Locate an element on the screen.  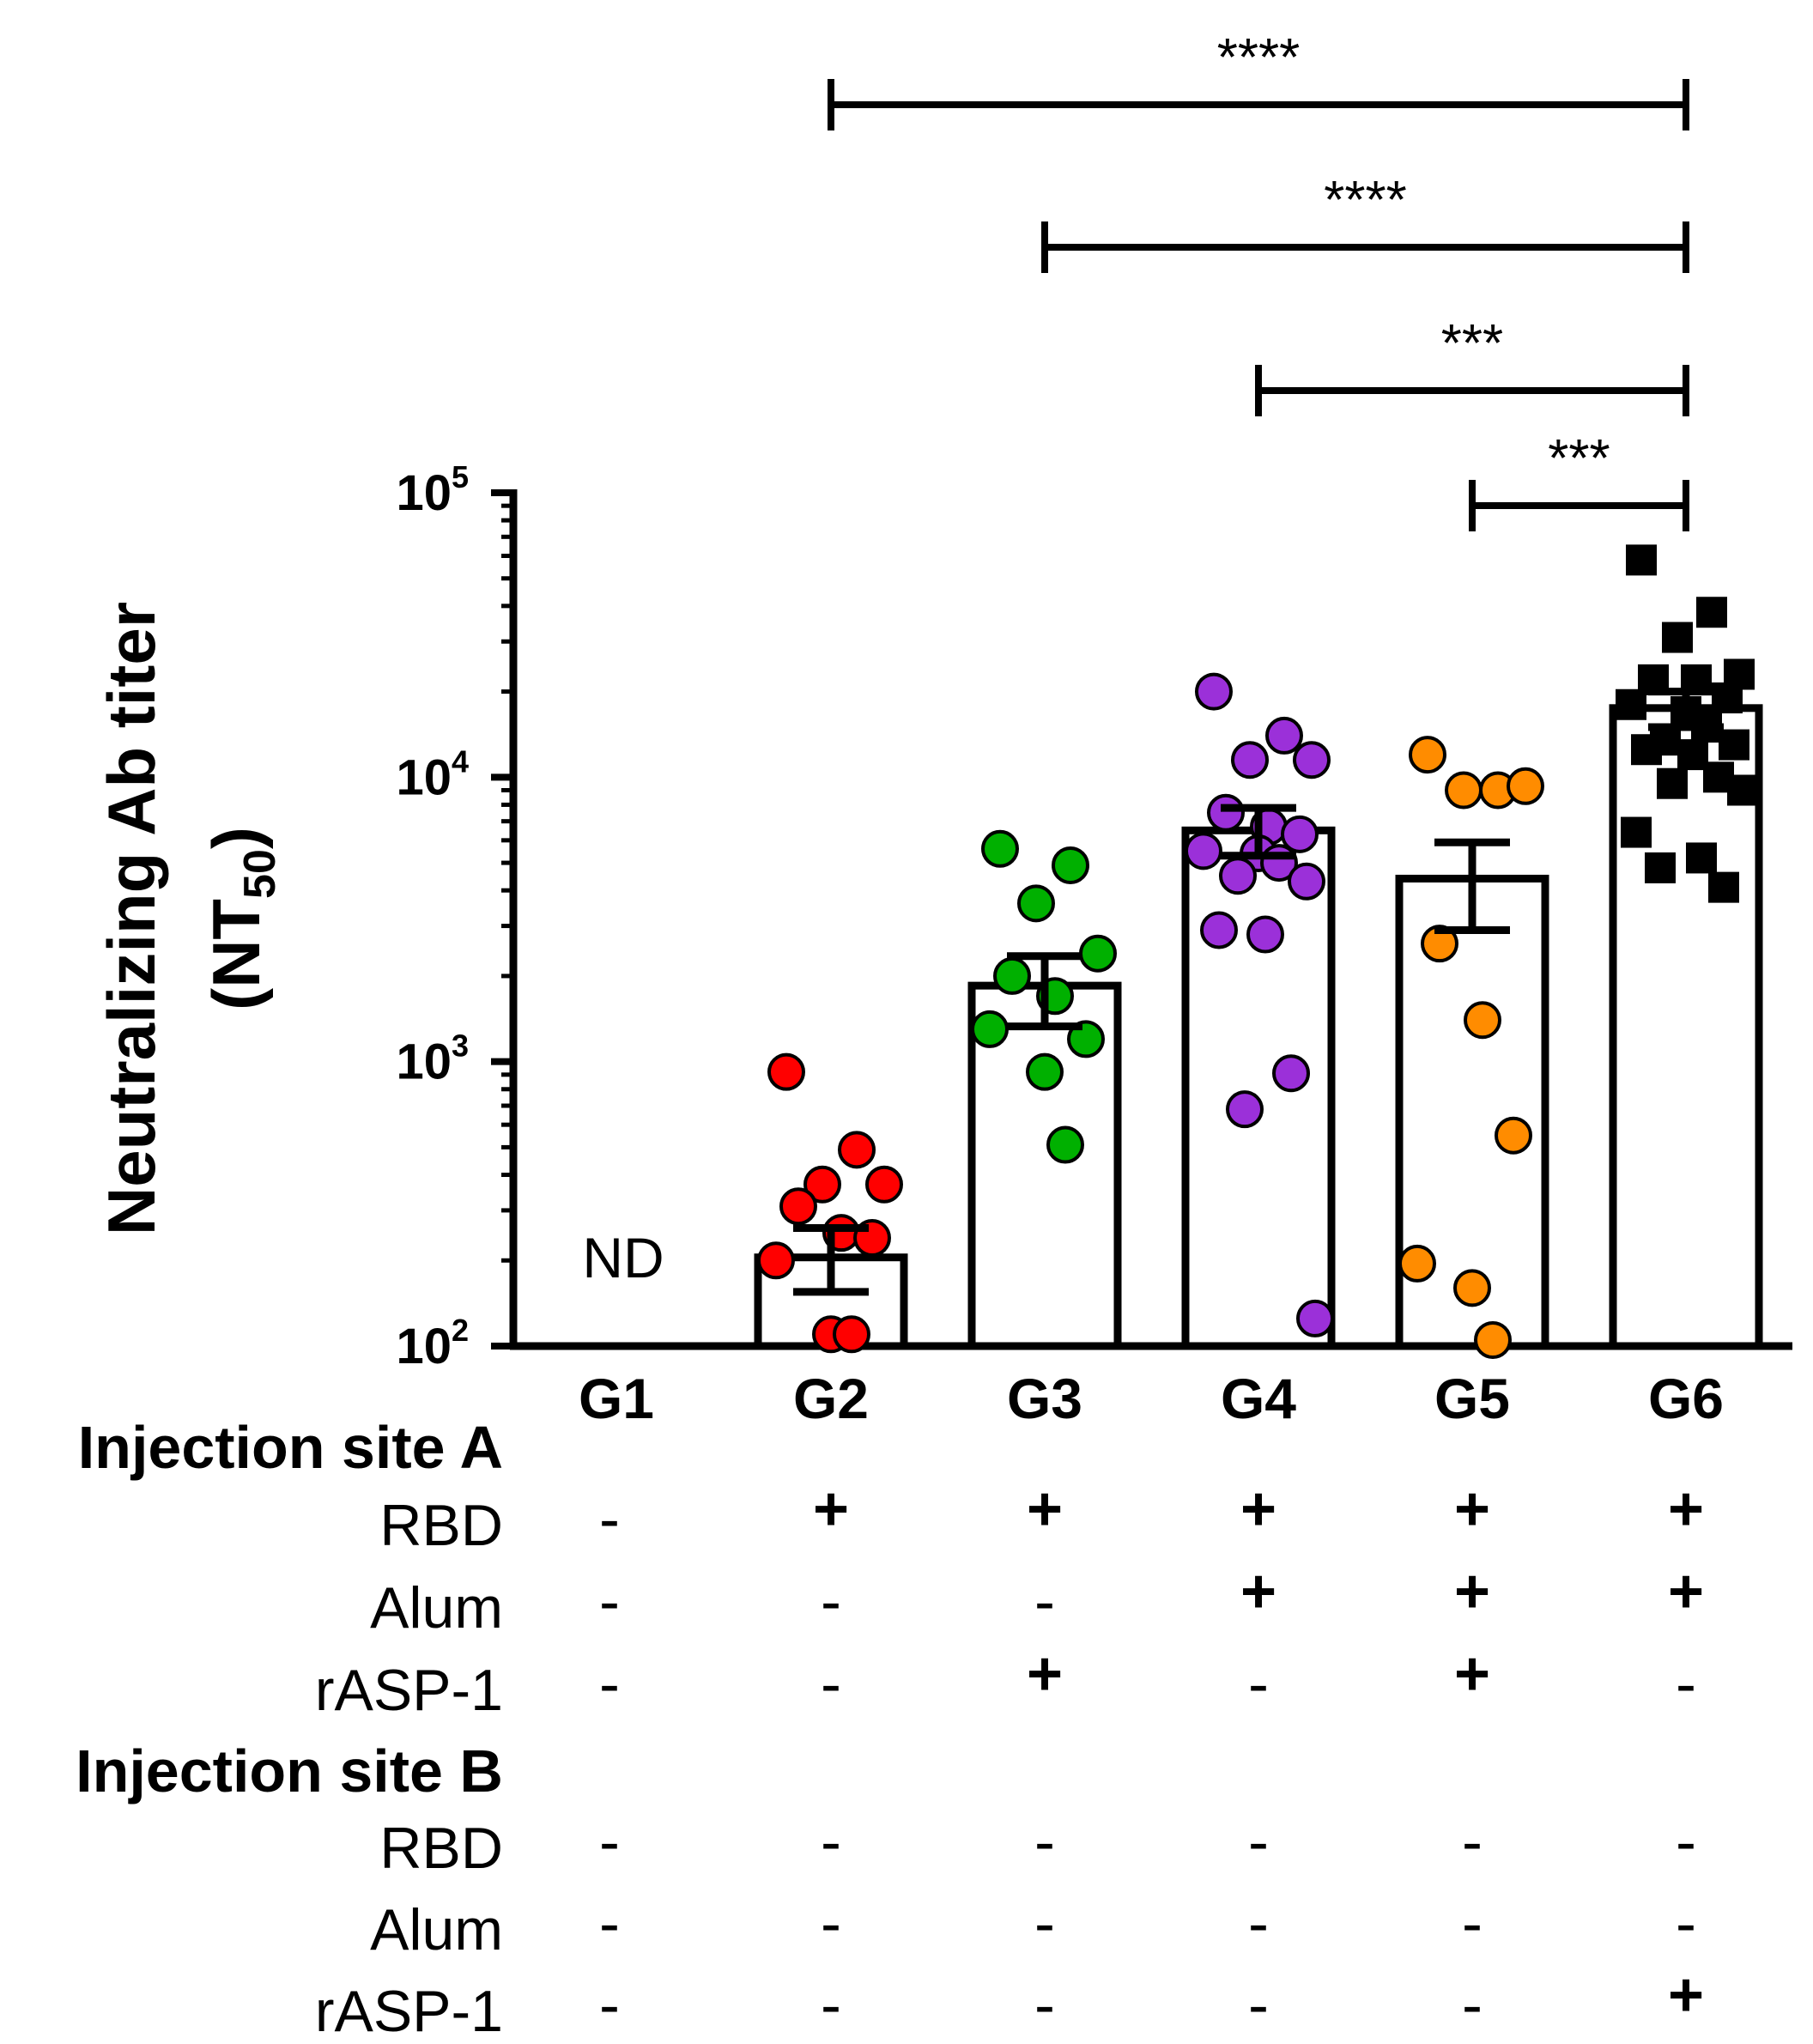
section-title: Injection site A is located at coordinates (290, 1447).